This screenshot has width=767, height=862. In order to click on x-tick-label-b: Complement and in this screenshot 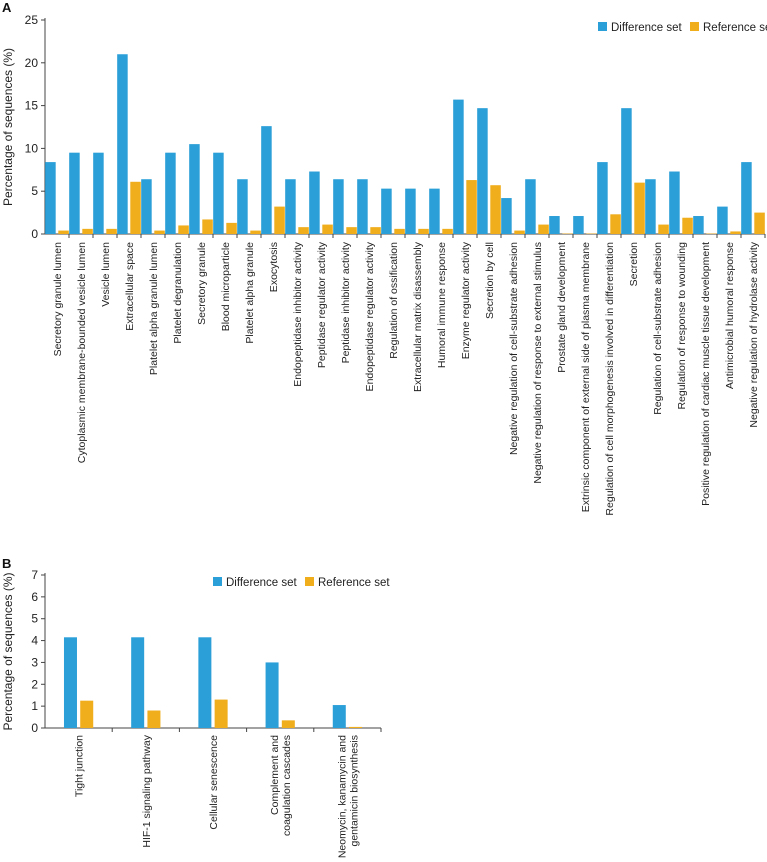, I will do `click(275, 775)`.